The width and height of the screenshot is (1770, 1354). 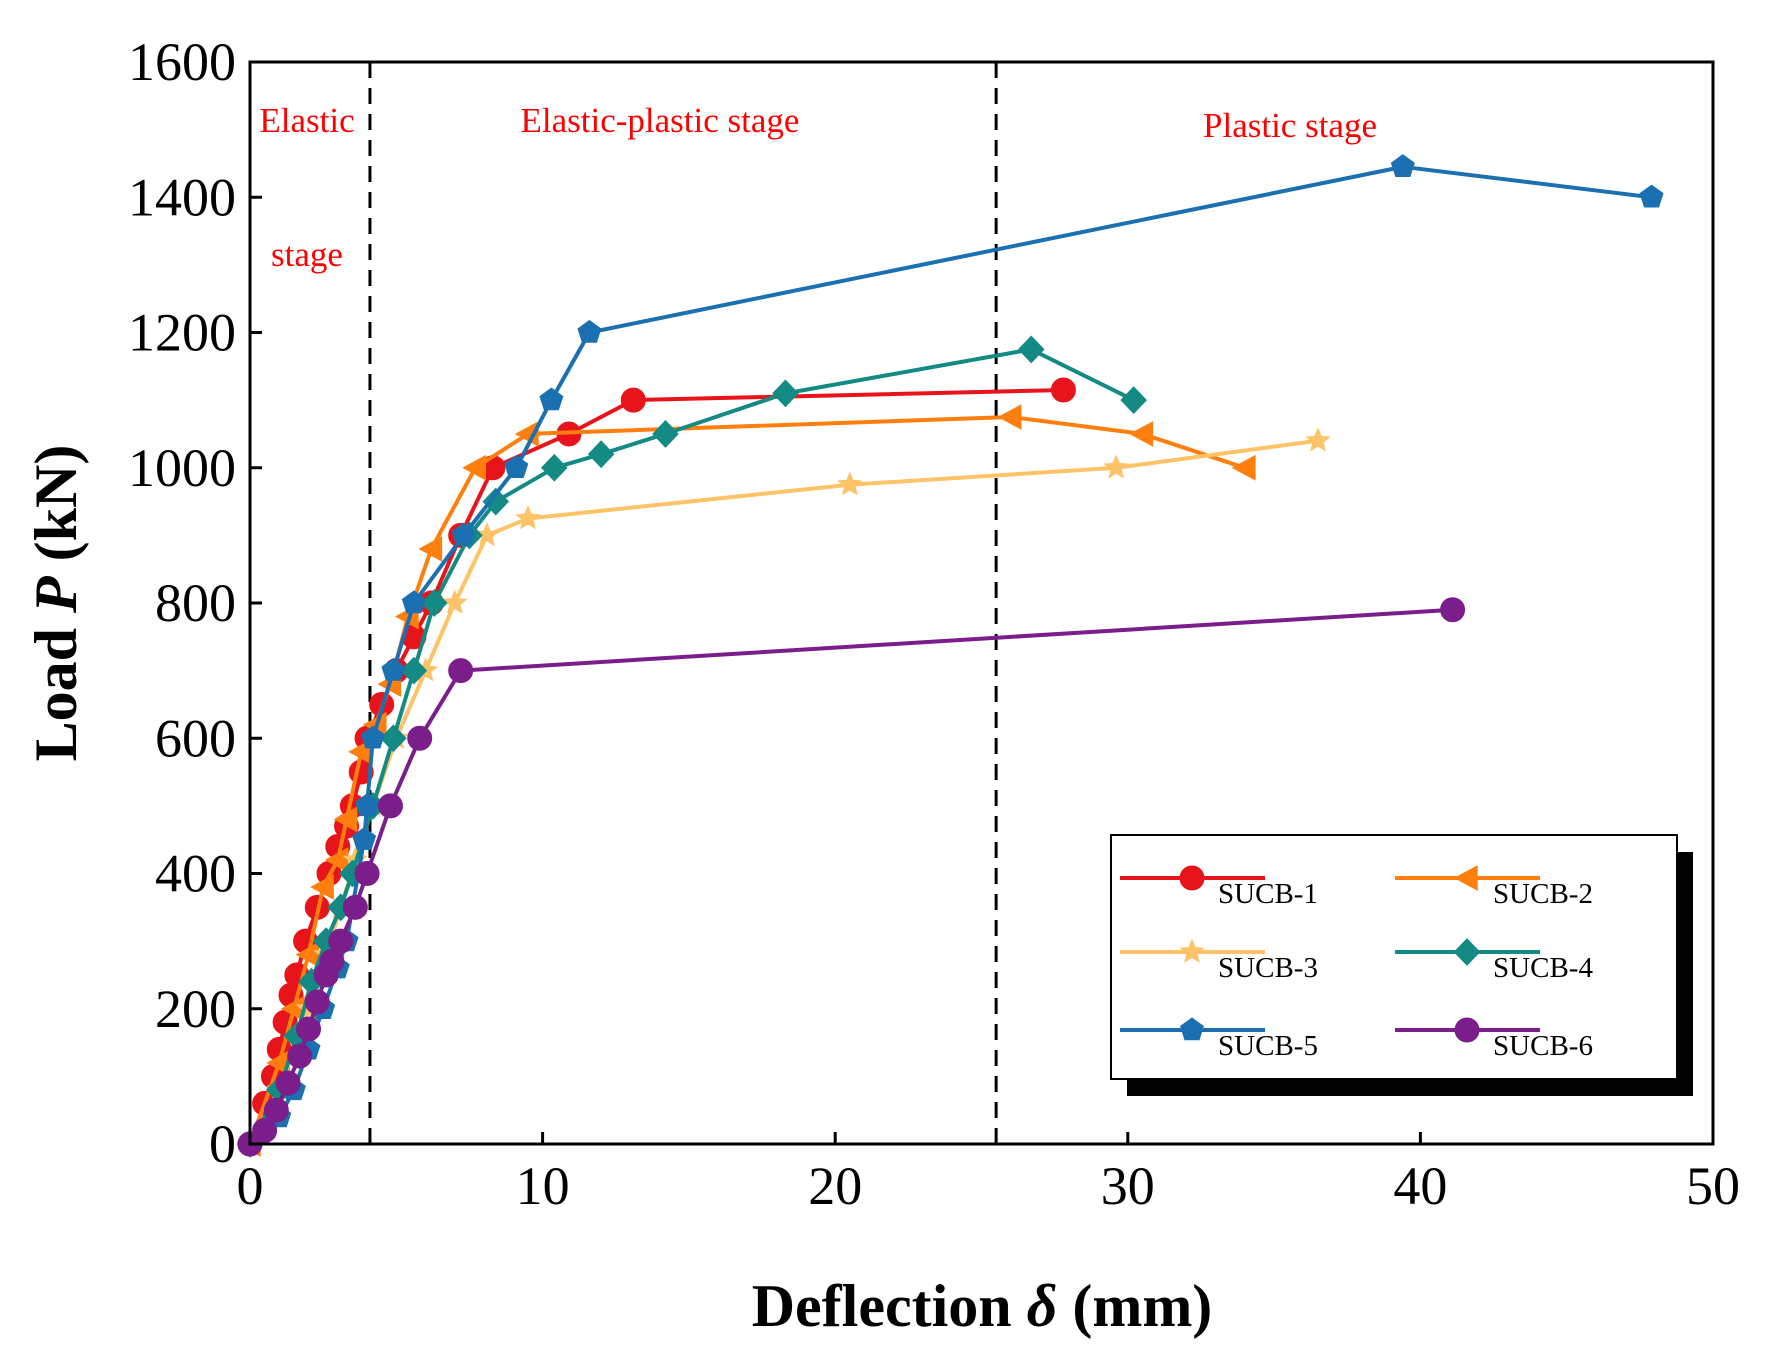 What do you see at coordinates (195, 603) in the screenshot?
I see `y-tick-label: 800` at bounding box center [195, 603].